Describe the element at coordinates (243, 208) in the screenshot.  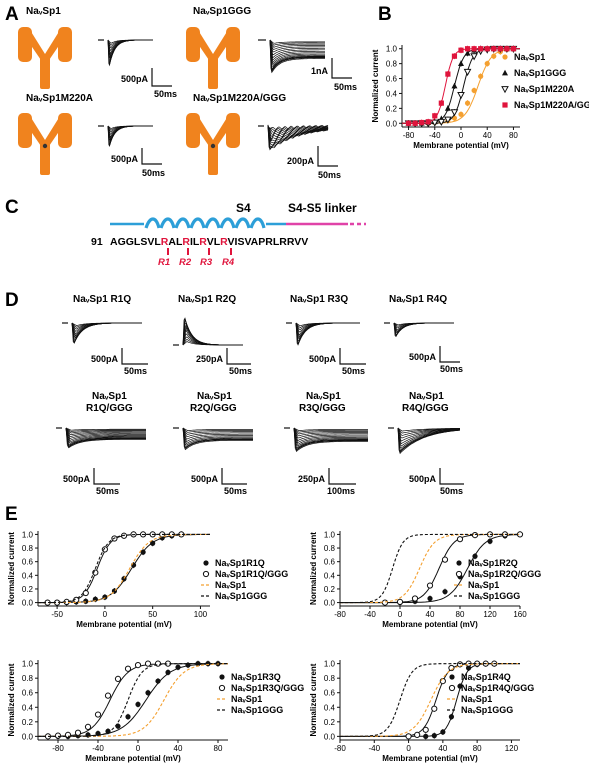
I see `s4-label: S4` at that location.